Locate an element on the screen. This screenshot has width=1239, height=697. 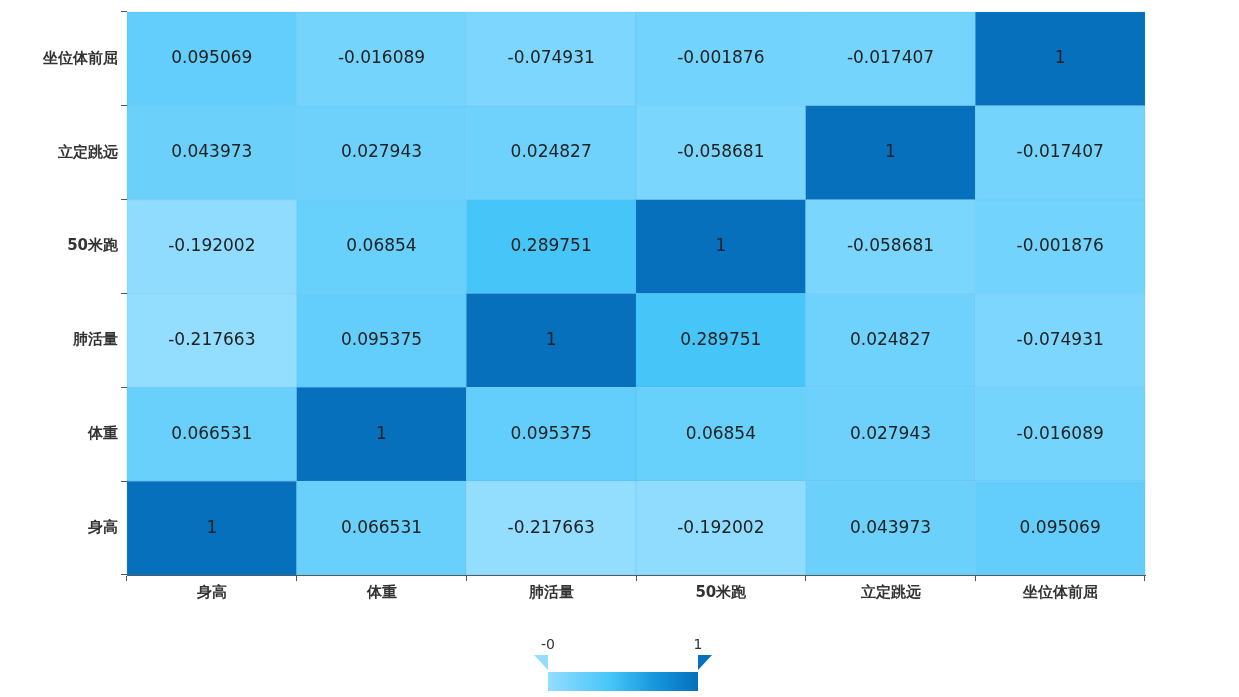
x-tick-label: 50米跑 is located at coordinates (721, 591).